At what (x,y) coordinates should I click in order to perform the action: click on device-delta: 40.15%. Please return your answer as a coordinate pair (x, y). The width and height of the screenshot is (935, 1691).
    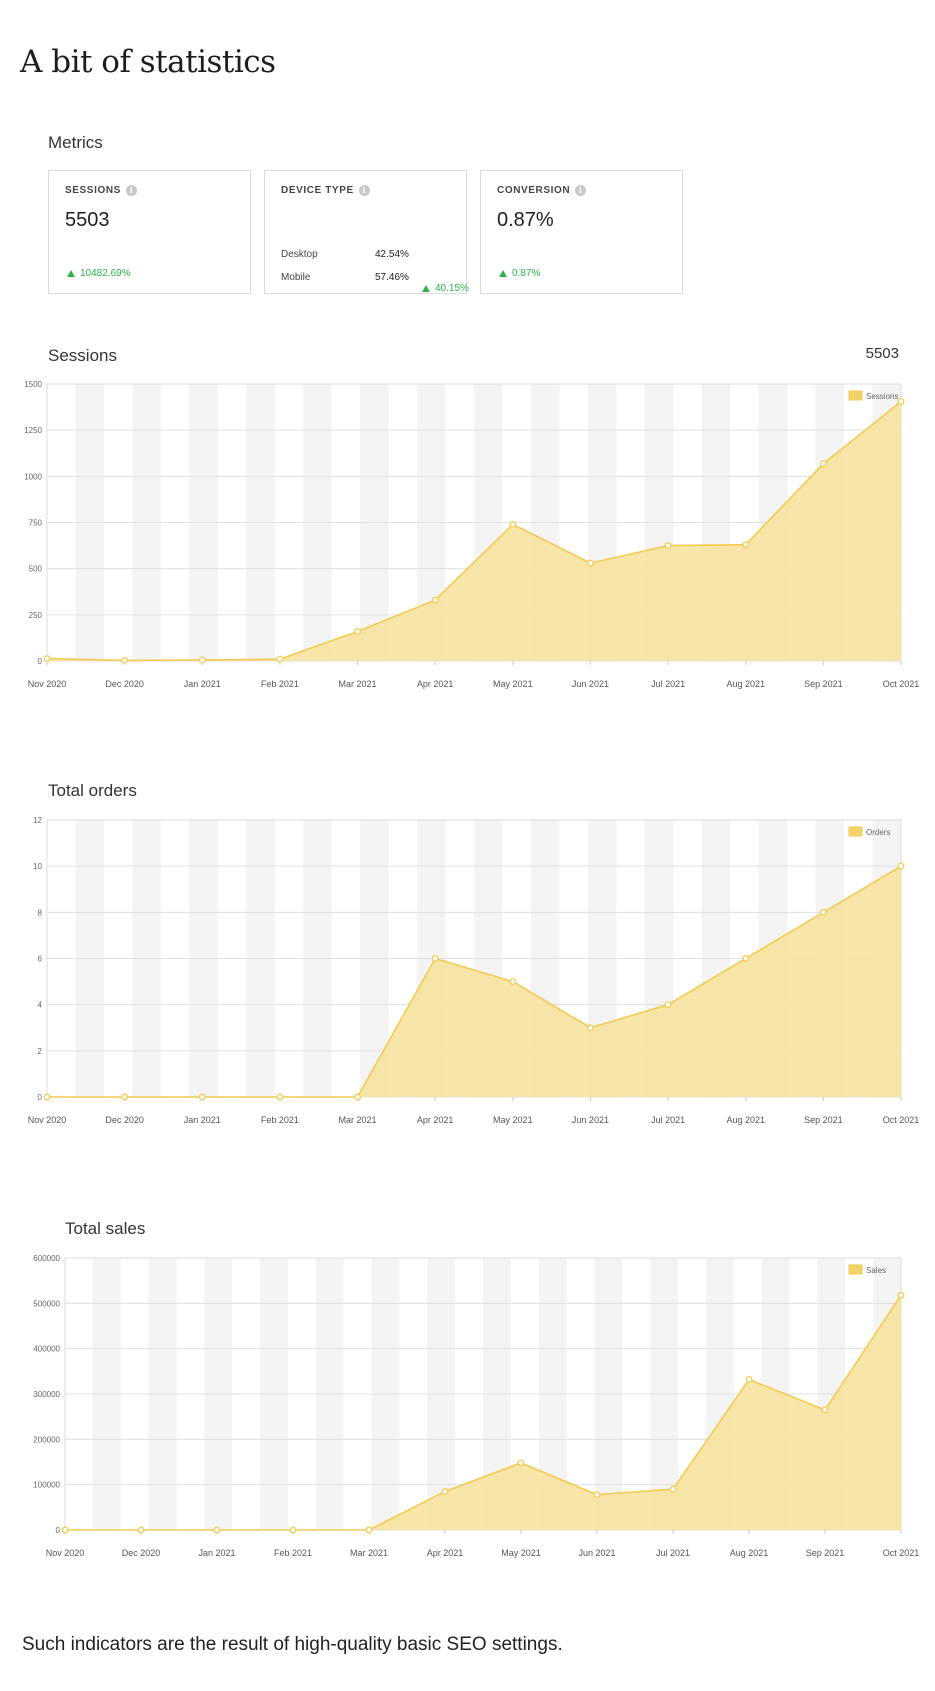
    Looking at the image, I should click on (445, 288).